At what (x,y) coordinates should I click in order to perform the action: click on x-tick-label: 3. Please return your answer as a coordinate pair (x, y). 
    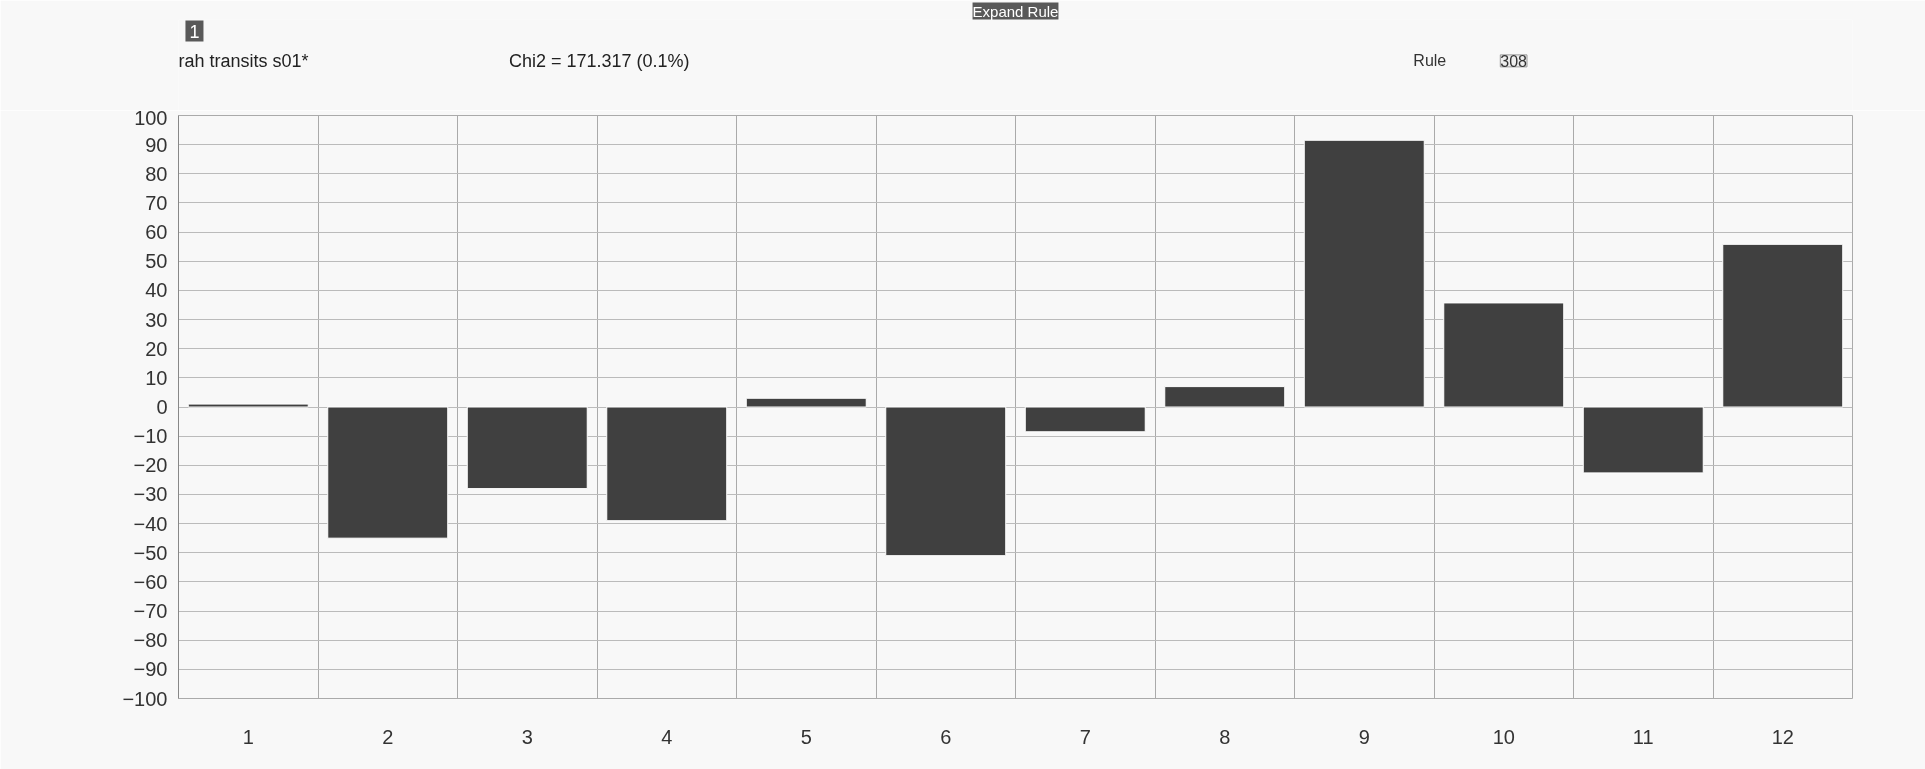
    Looking at the image, I should click on (527, 736).